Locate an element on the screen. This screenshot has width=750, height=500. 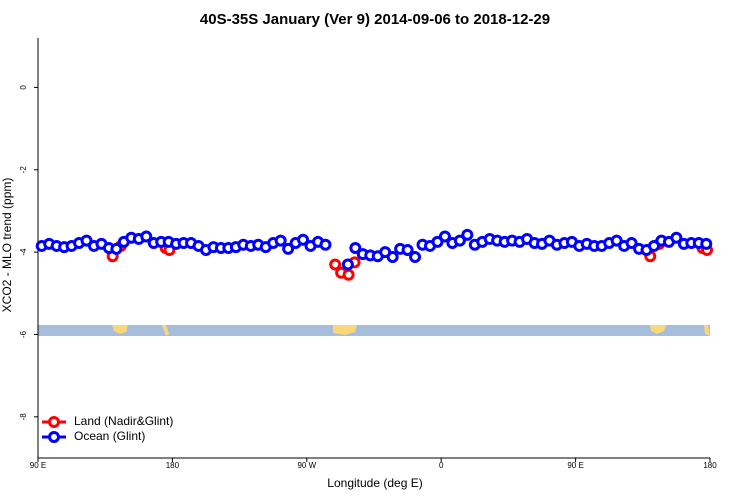
legend-label: Land (Nadir&Glint) is located at coordinates (123, 421).